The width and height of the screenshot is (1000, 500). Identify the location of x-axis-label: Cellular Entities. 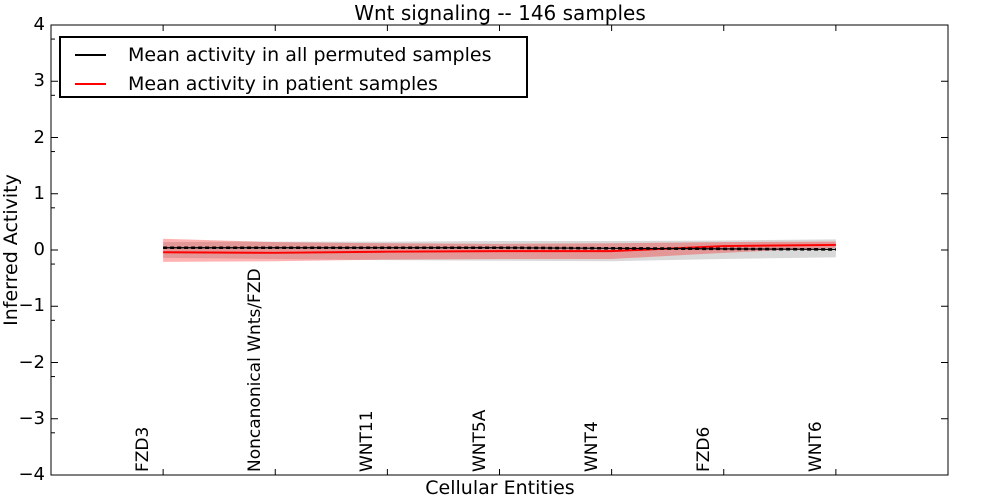
(500, 488).